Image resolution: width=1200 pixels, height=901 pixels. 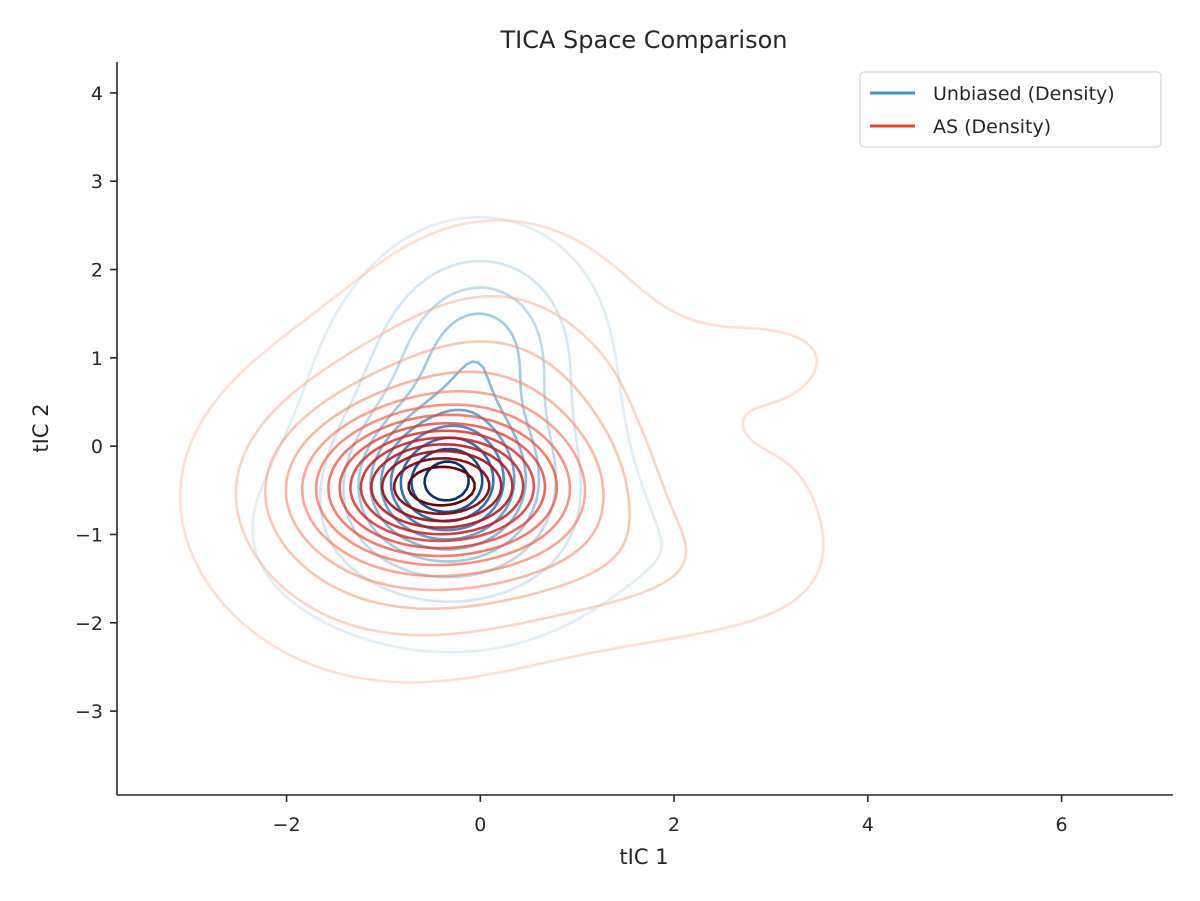 What do you see at coordinates (97, 182) in the screenshot?
I see `y-tick-label: 3` at bounding box center [97, 182].